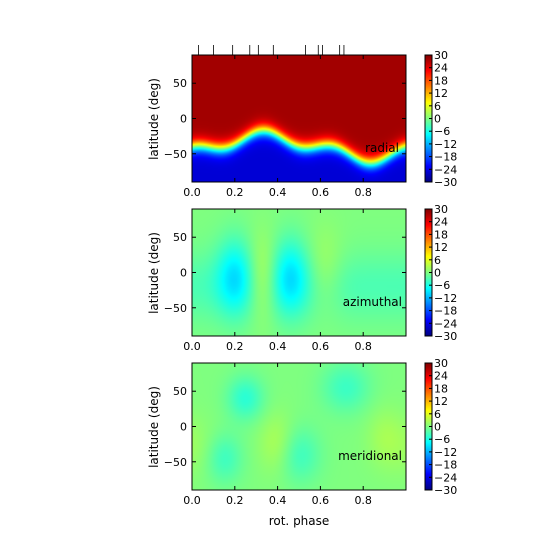 This screenshot has width=545, height=545. What do you see at coordinates (370, 456) in the screenshot?
I see `panel-label-meridional: meridional` at bounding box center [370, 456].